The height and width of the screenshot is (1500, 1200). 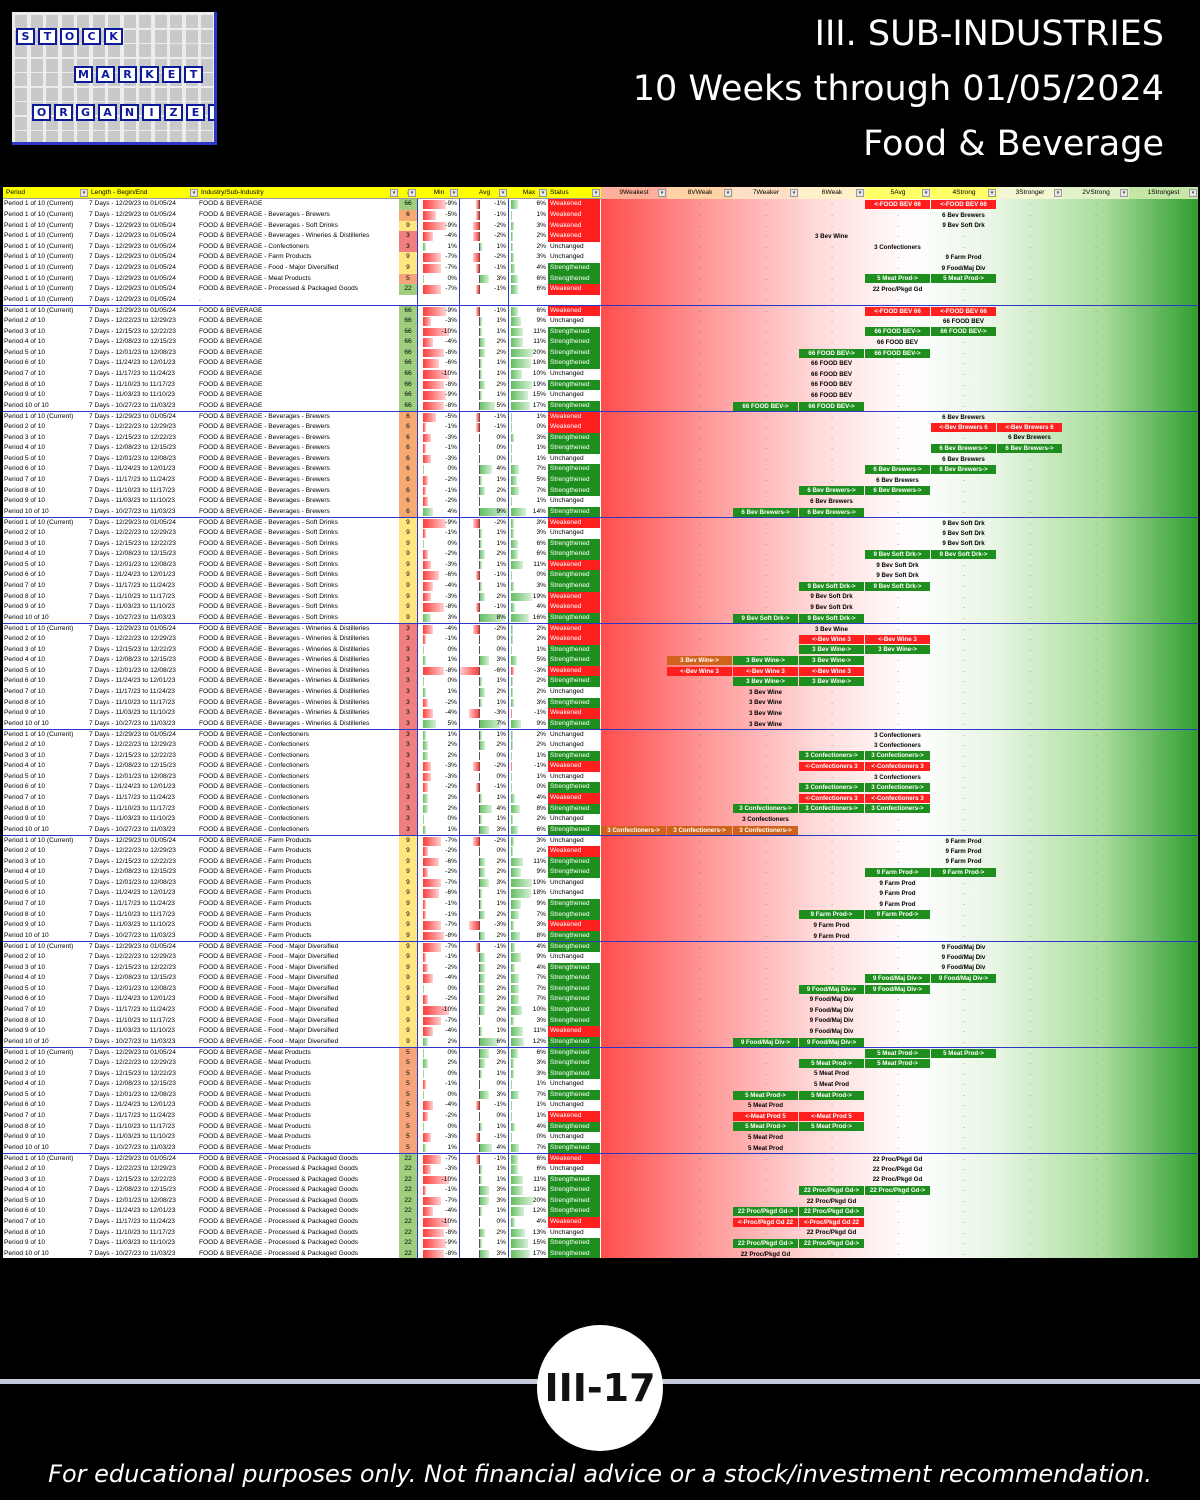 I want to click on column-header-7weaker: 7Weaker ▾, so click(x=766, y=193).